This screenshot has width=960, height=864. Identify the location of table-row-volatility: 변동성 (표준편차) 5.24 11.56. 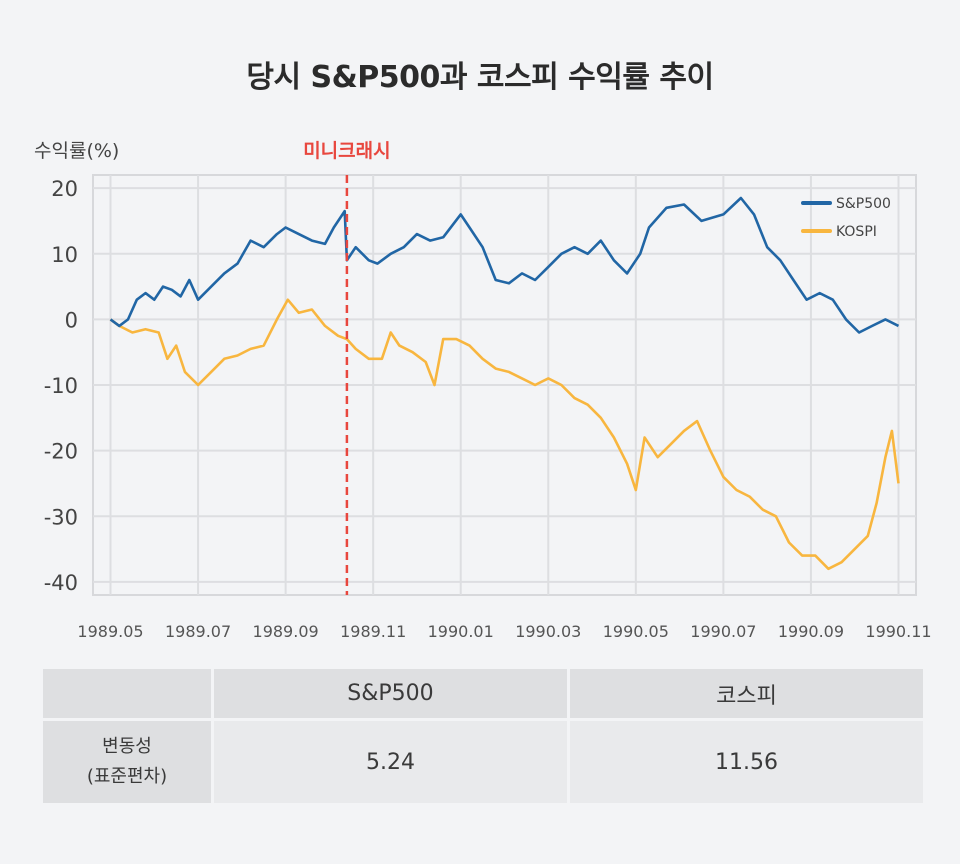
(483, 762).